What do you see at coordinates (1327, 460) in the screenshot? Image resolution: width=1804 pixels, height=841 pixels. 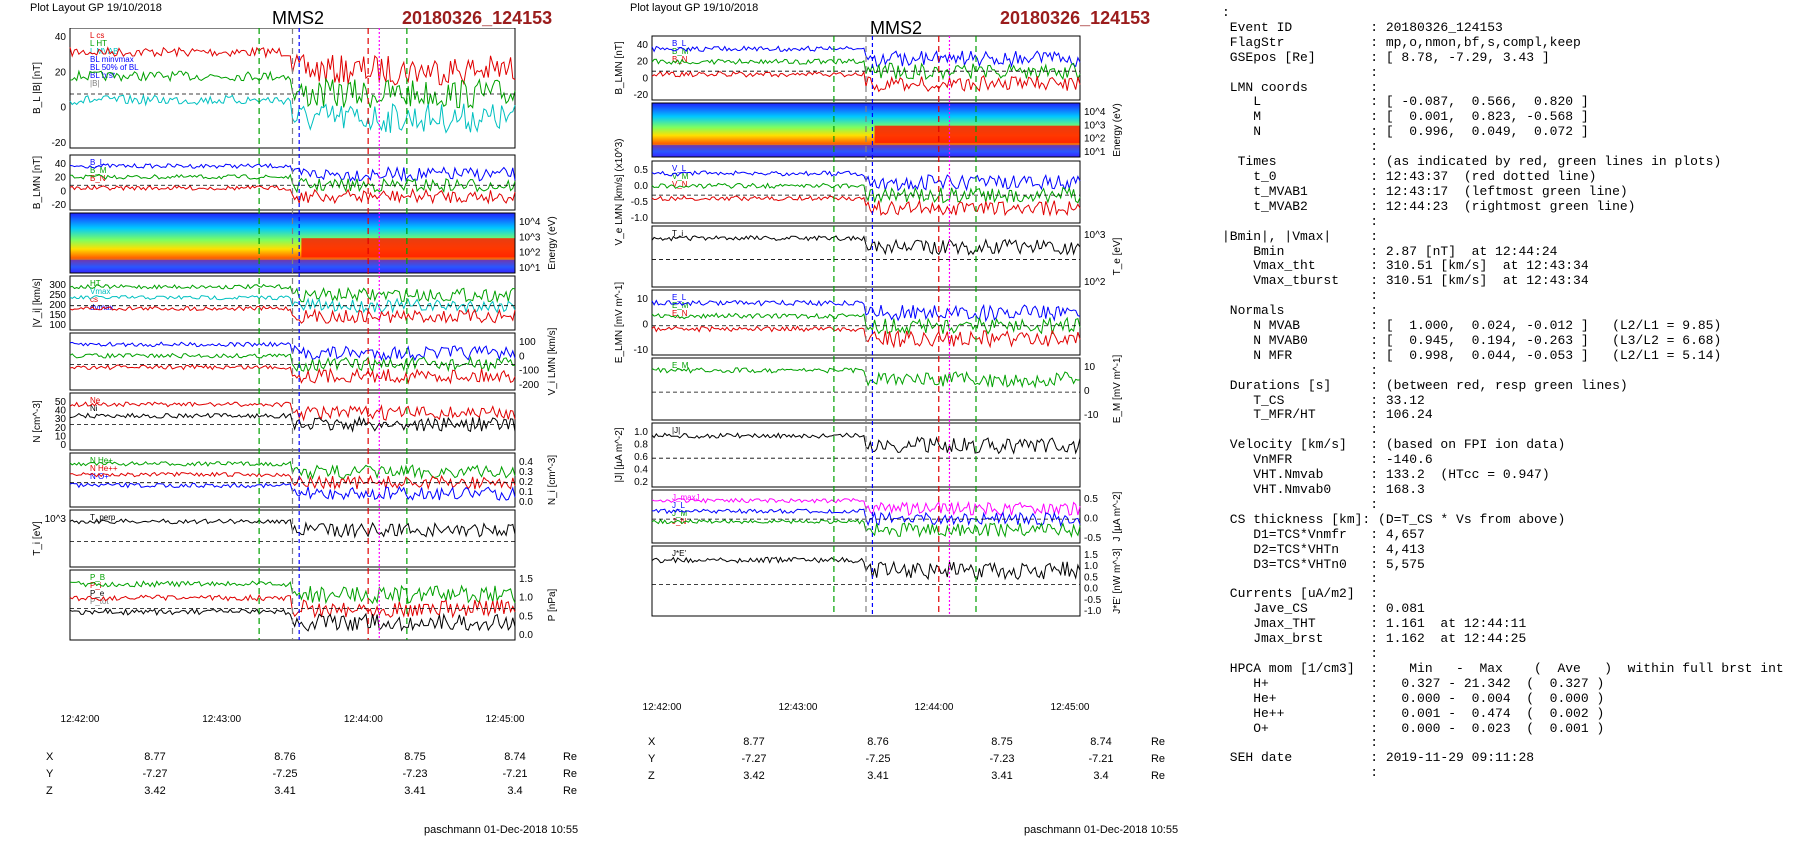 I see `info-line: VnMFR : -140.6` at bounding box center [1327, 460].